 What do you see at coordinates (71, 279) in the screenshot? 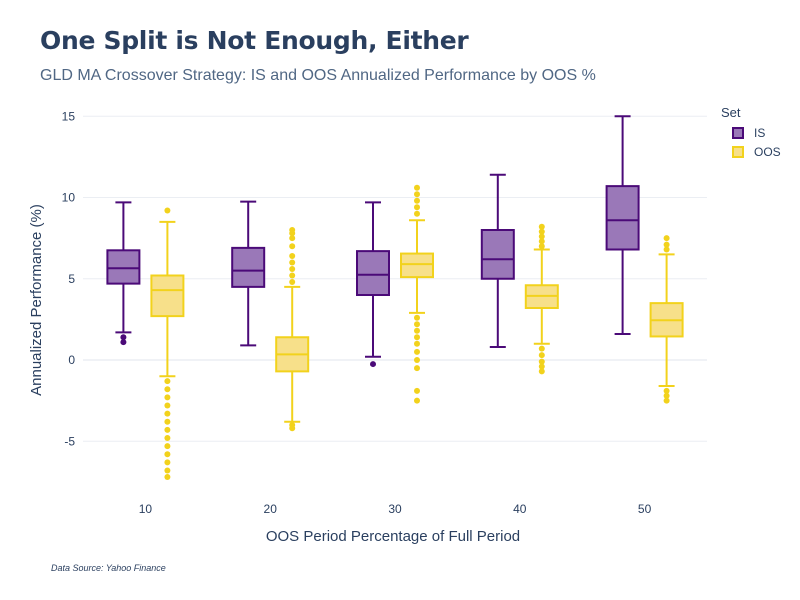
I see `y-tick-label: 5` at bounding box center [71, 279].